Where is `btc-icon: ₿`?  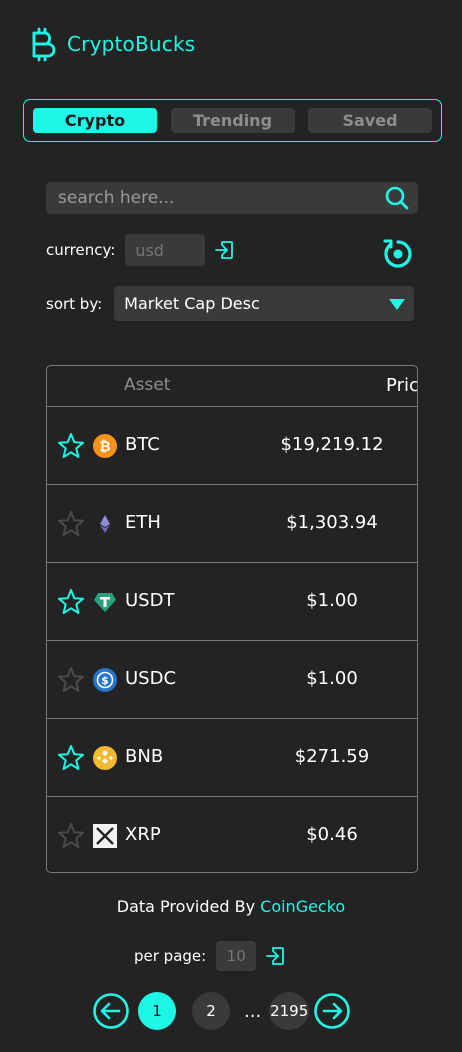 btc-icon: ₿ is located at coordinates (105, 446).